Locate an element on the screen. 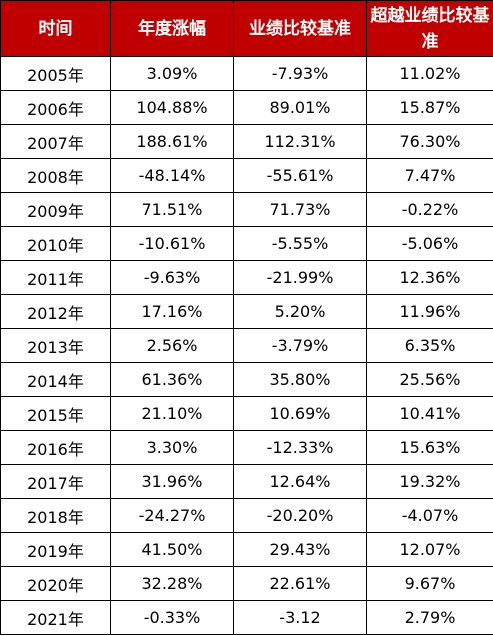  cell-benchmark: 22.61% is located at coordinates (300, 583).